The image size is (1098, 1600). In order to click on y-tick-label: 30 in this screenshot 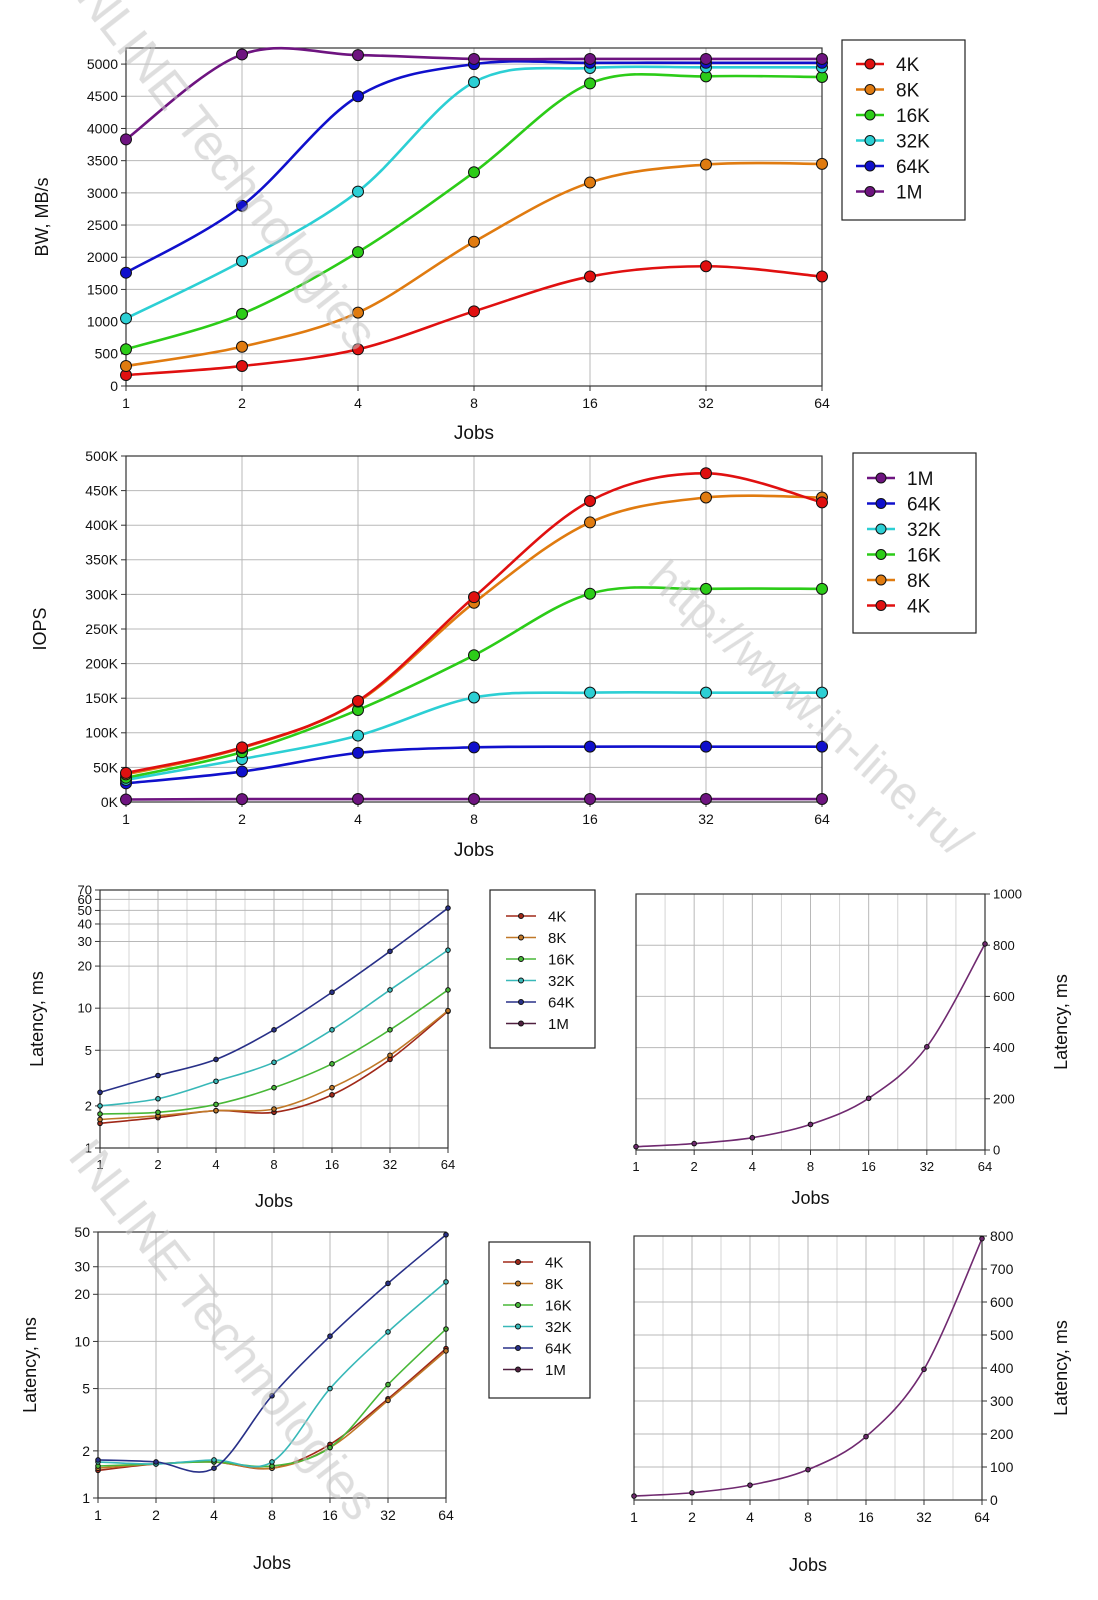, I will do `click(85, 941)`.